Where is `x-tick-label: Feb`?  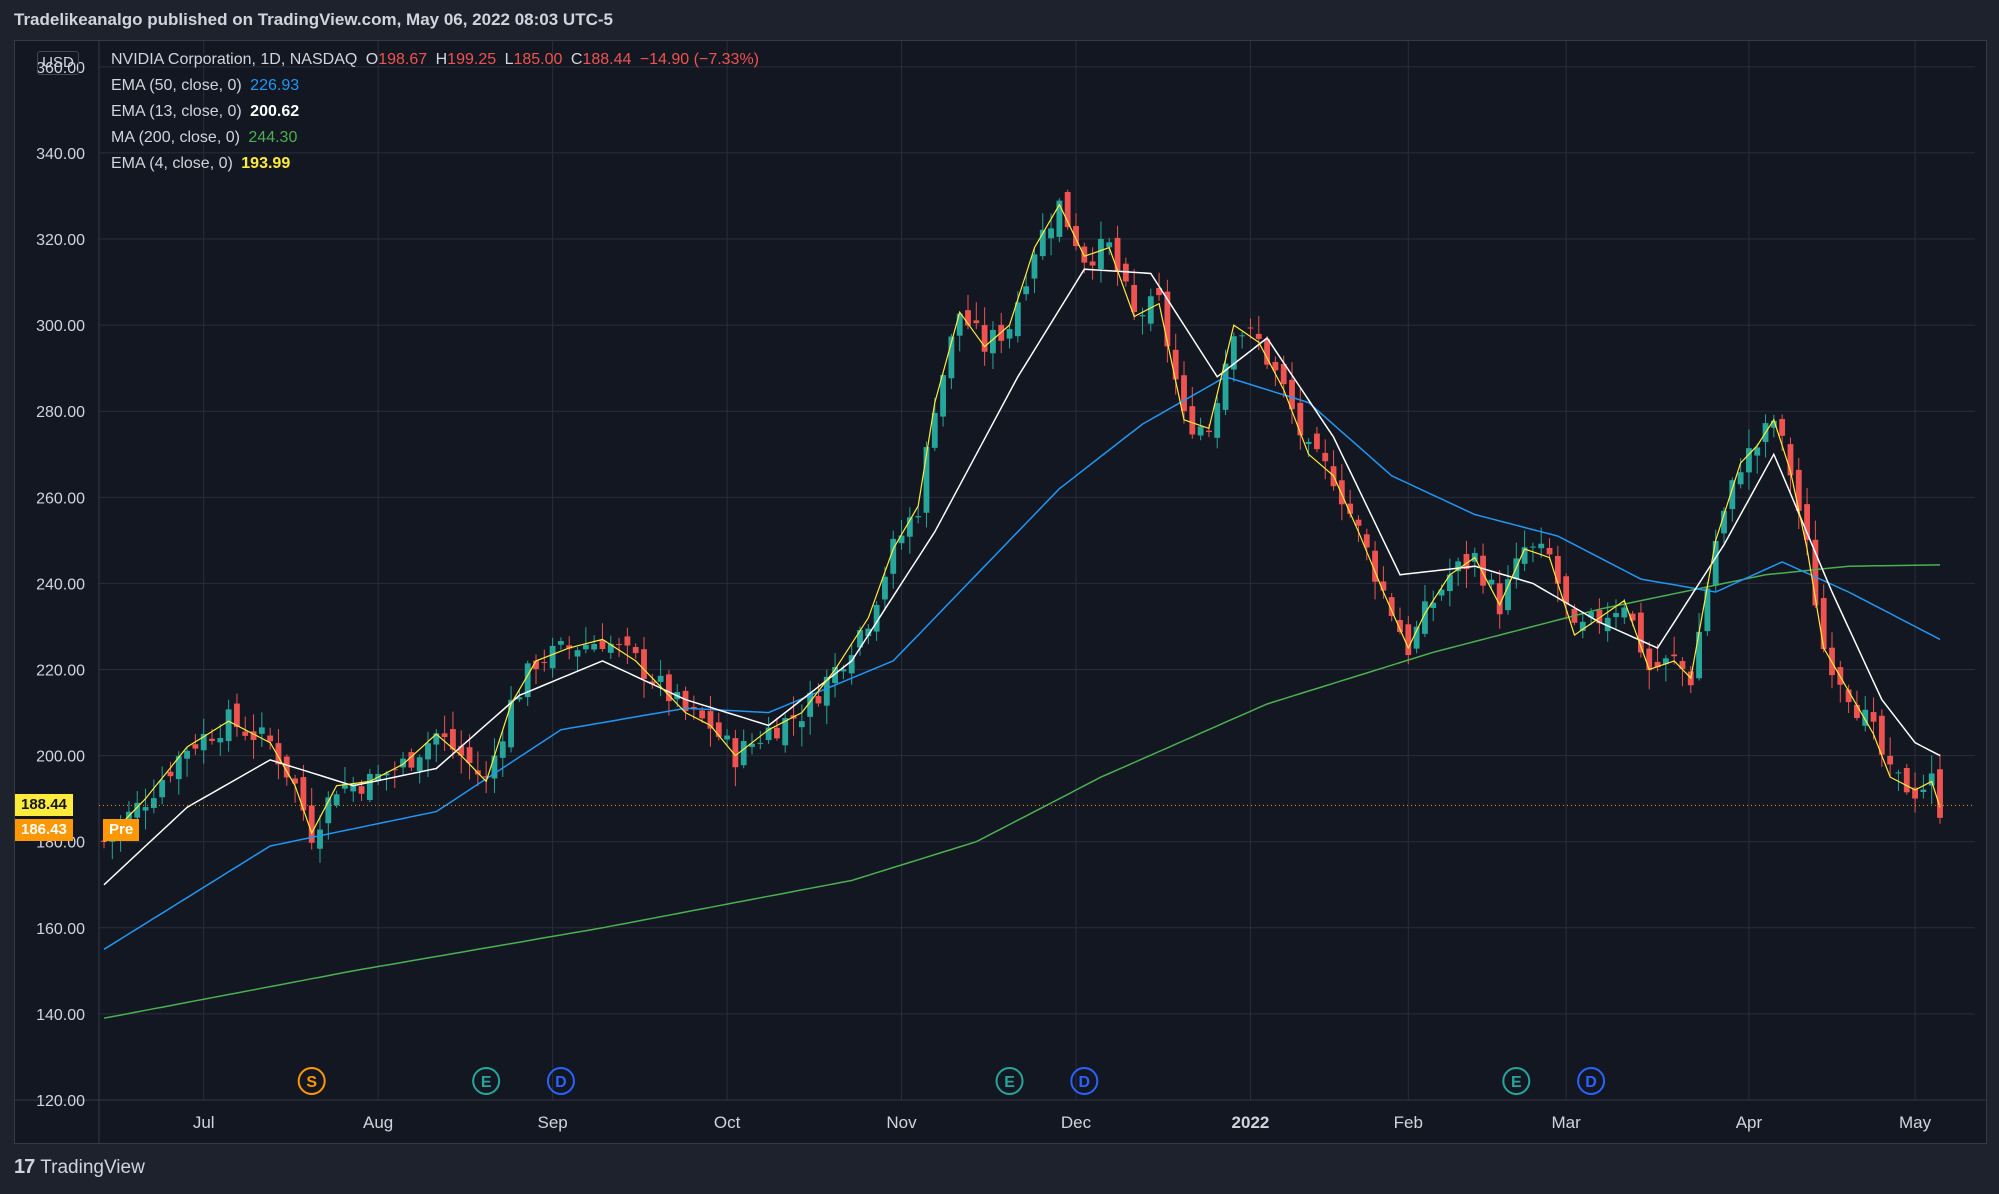
x-tick-label: Feb is located at coordinates (1408, 1122).